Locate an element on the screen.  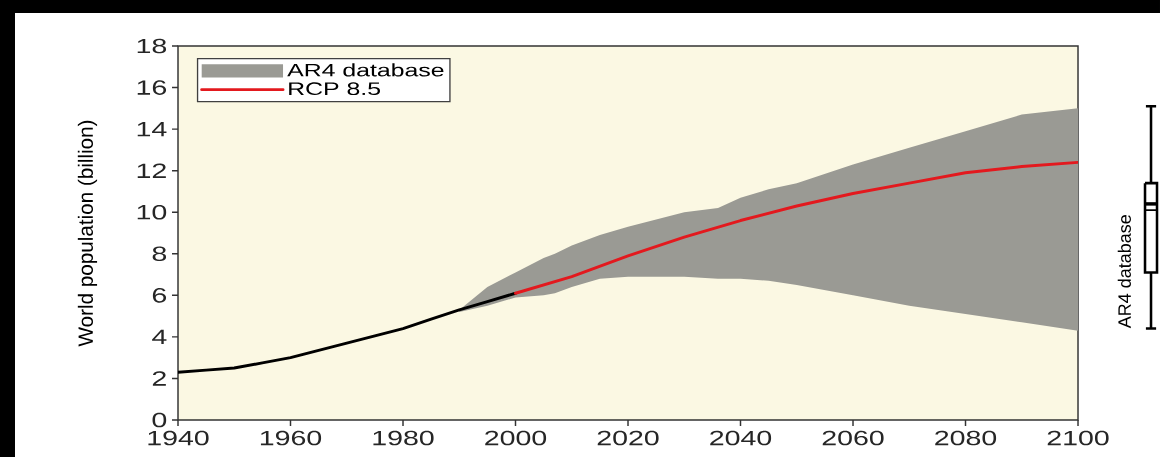
y-tick-label: 0 is located at coordinates (159, 420).